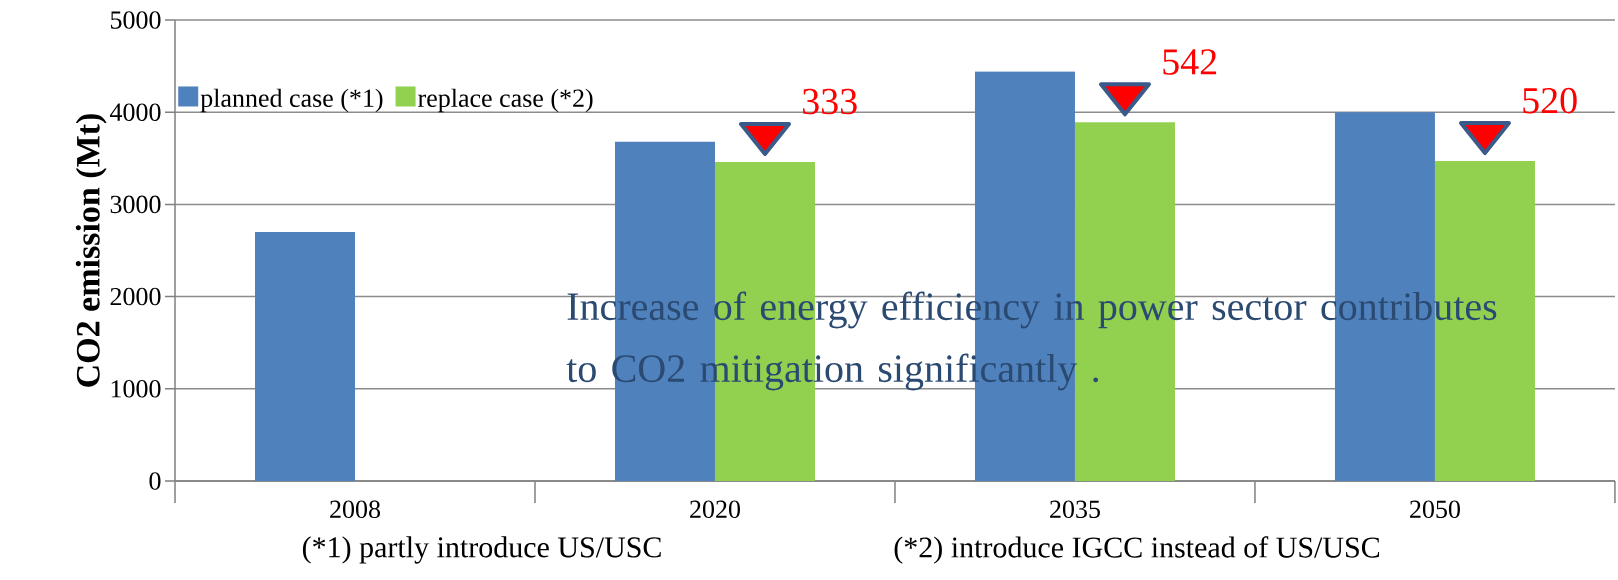 This screenshot has height=580, width=1618. Describe the element at coordinates (355, 509) in the screenshot. I see `x-tick-label: 2008` at that location.